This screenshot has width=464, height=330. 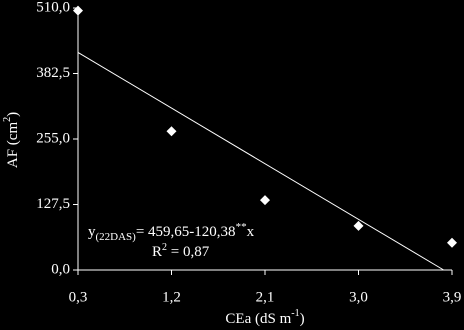 I want to click on r2-text: R, so click(x=157, y=252).